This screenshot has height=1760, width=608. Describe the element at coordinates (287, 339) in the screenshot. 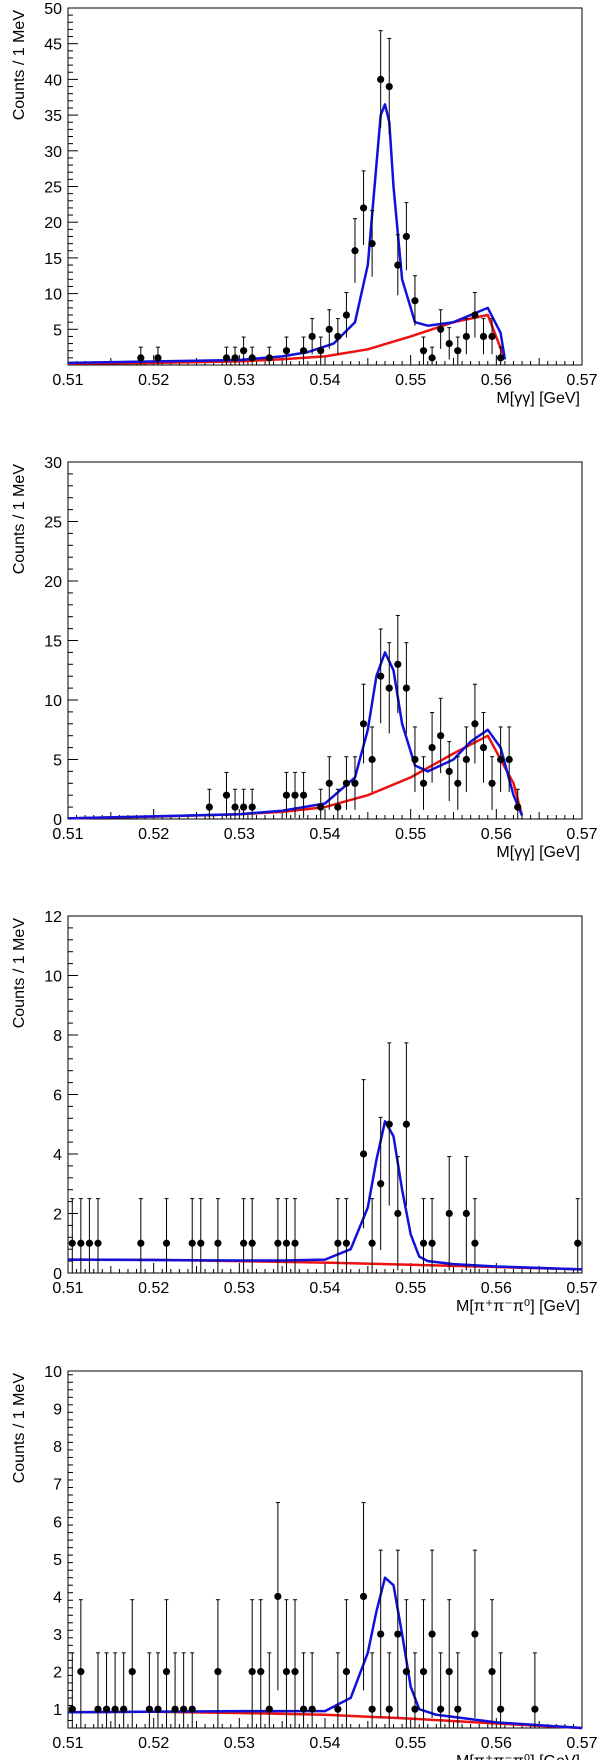

I see `background-curve` at that location.